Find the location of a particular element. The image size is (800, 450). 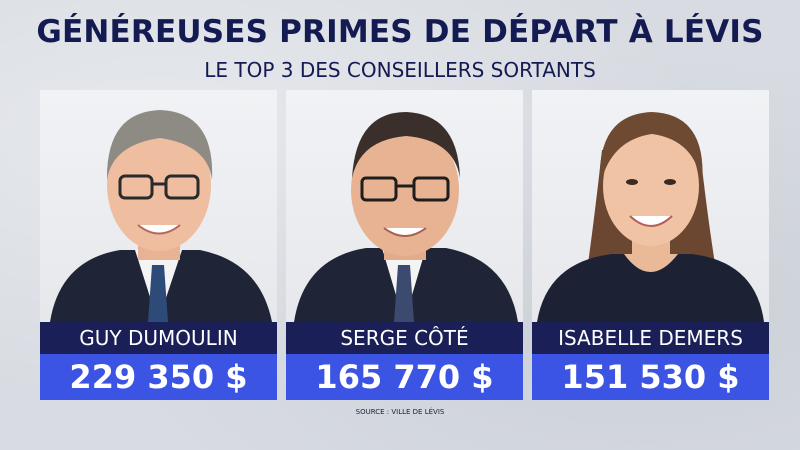

severance-amount-1: 229 350 $ is located at coordinates (158, 377).